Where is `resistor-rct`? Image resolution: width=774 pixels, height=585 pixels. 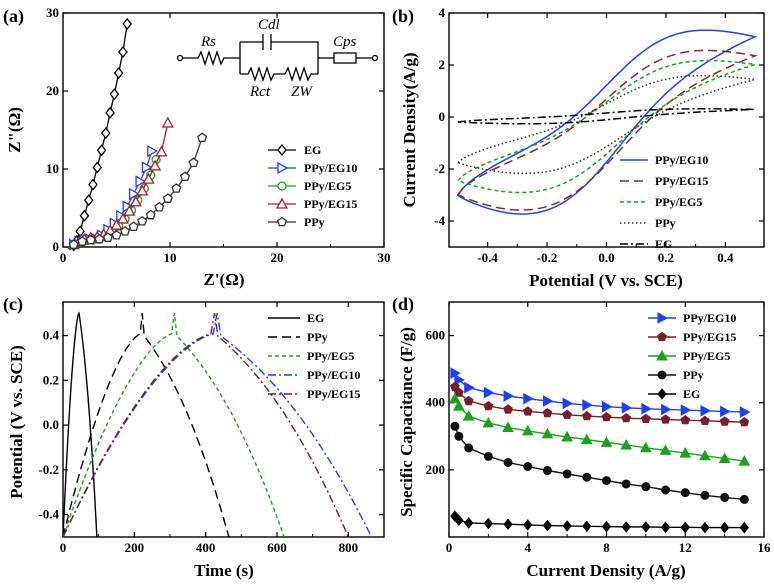
resistor-rct is located at coordinates (262, 74).